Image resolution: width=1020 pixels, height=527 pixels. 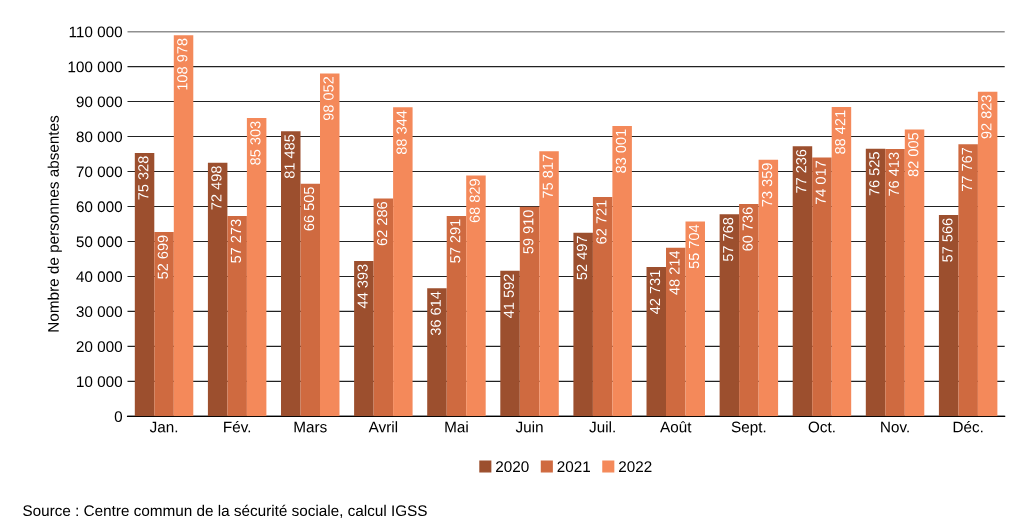 I want to click on x-tick-label: Oct., so click(x=821, y=427).